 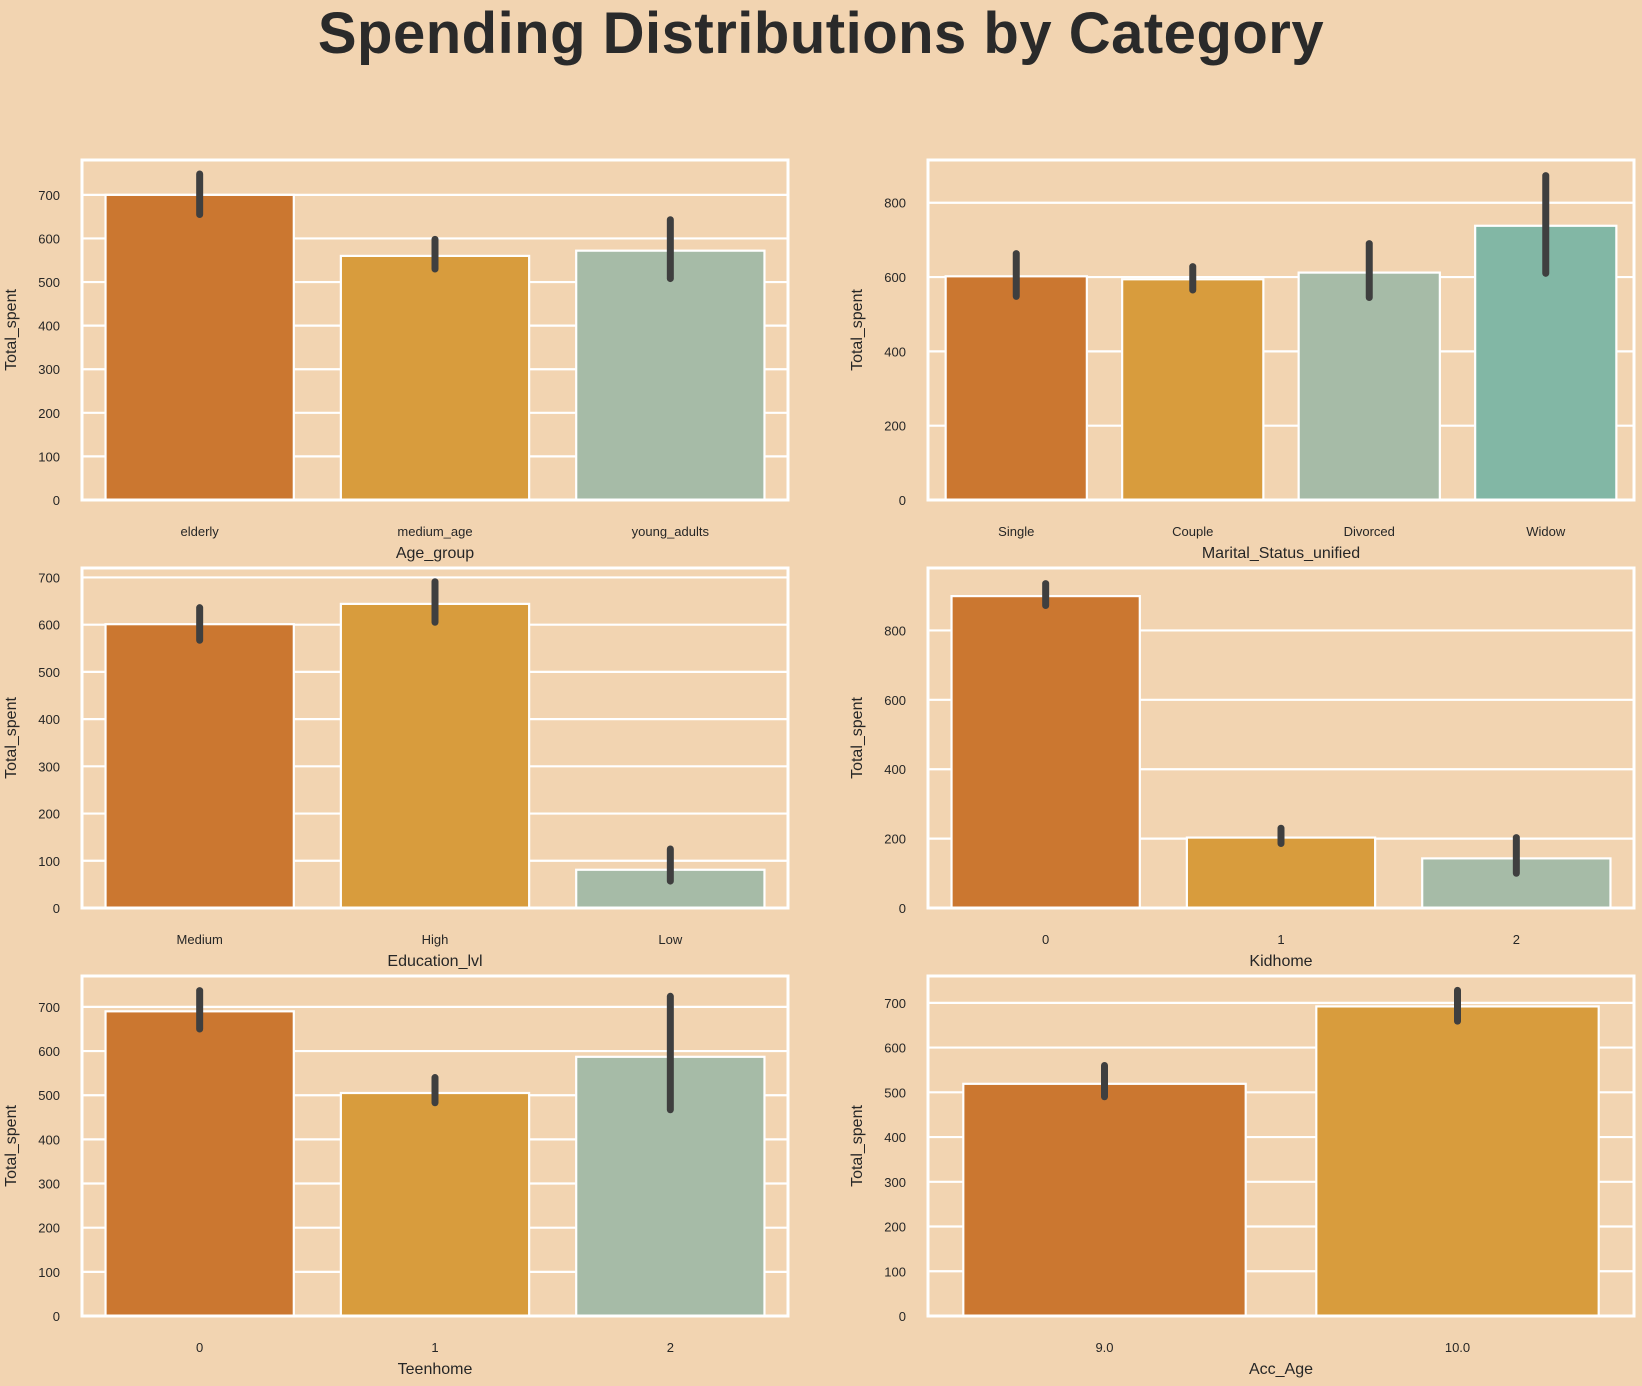 What do you see at coordinates (1457, 1347) in the screenshot?
I see `x-tick-label: 10.0` at bounding box center [1457, 1347].